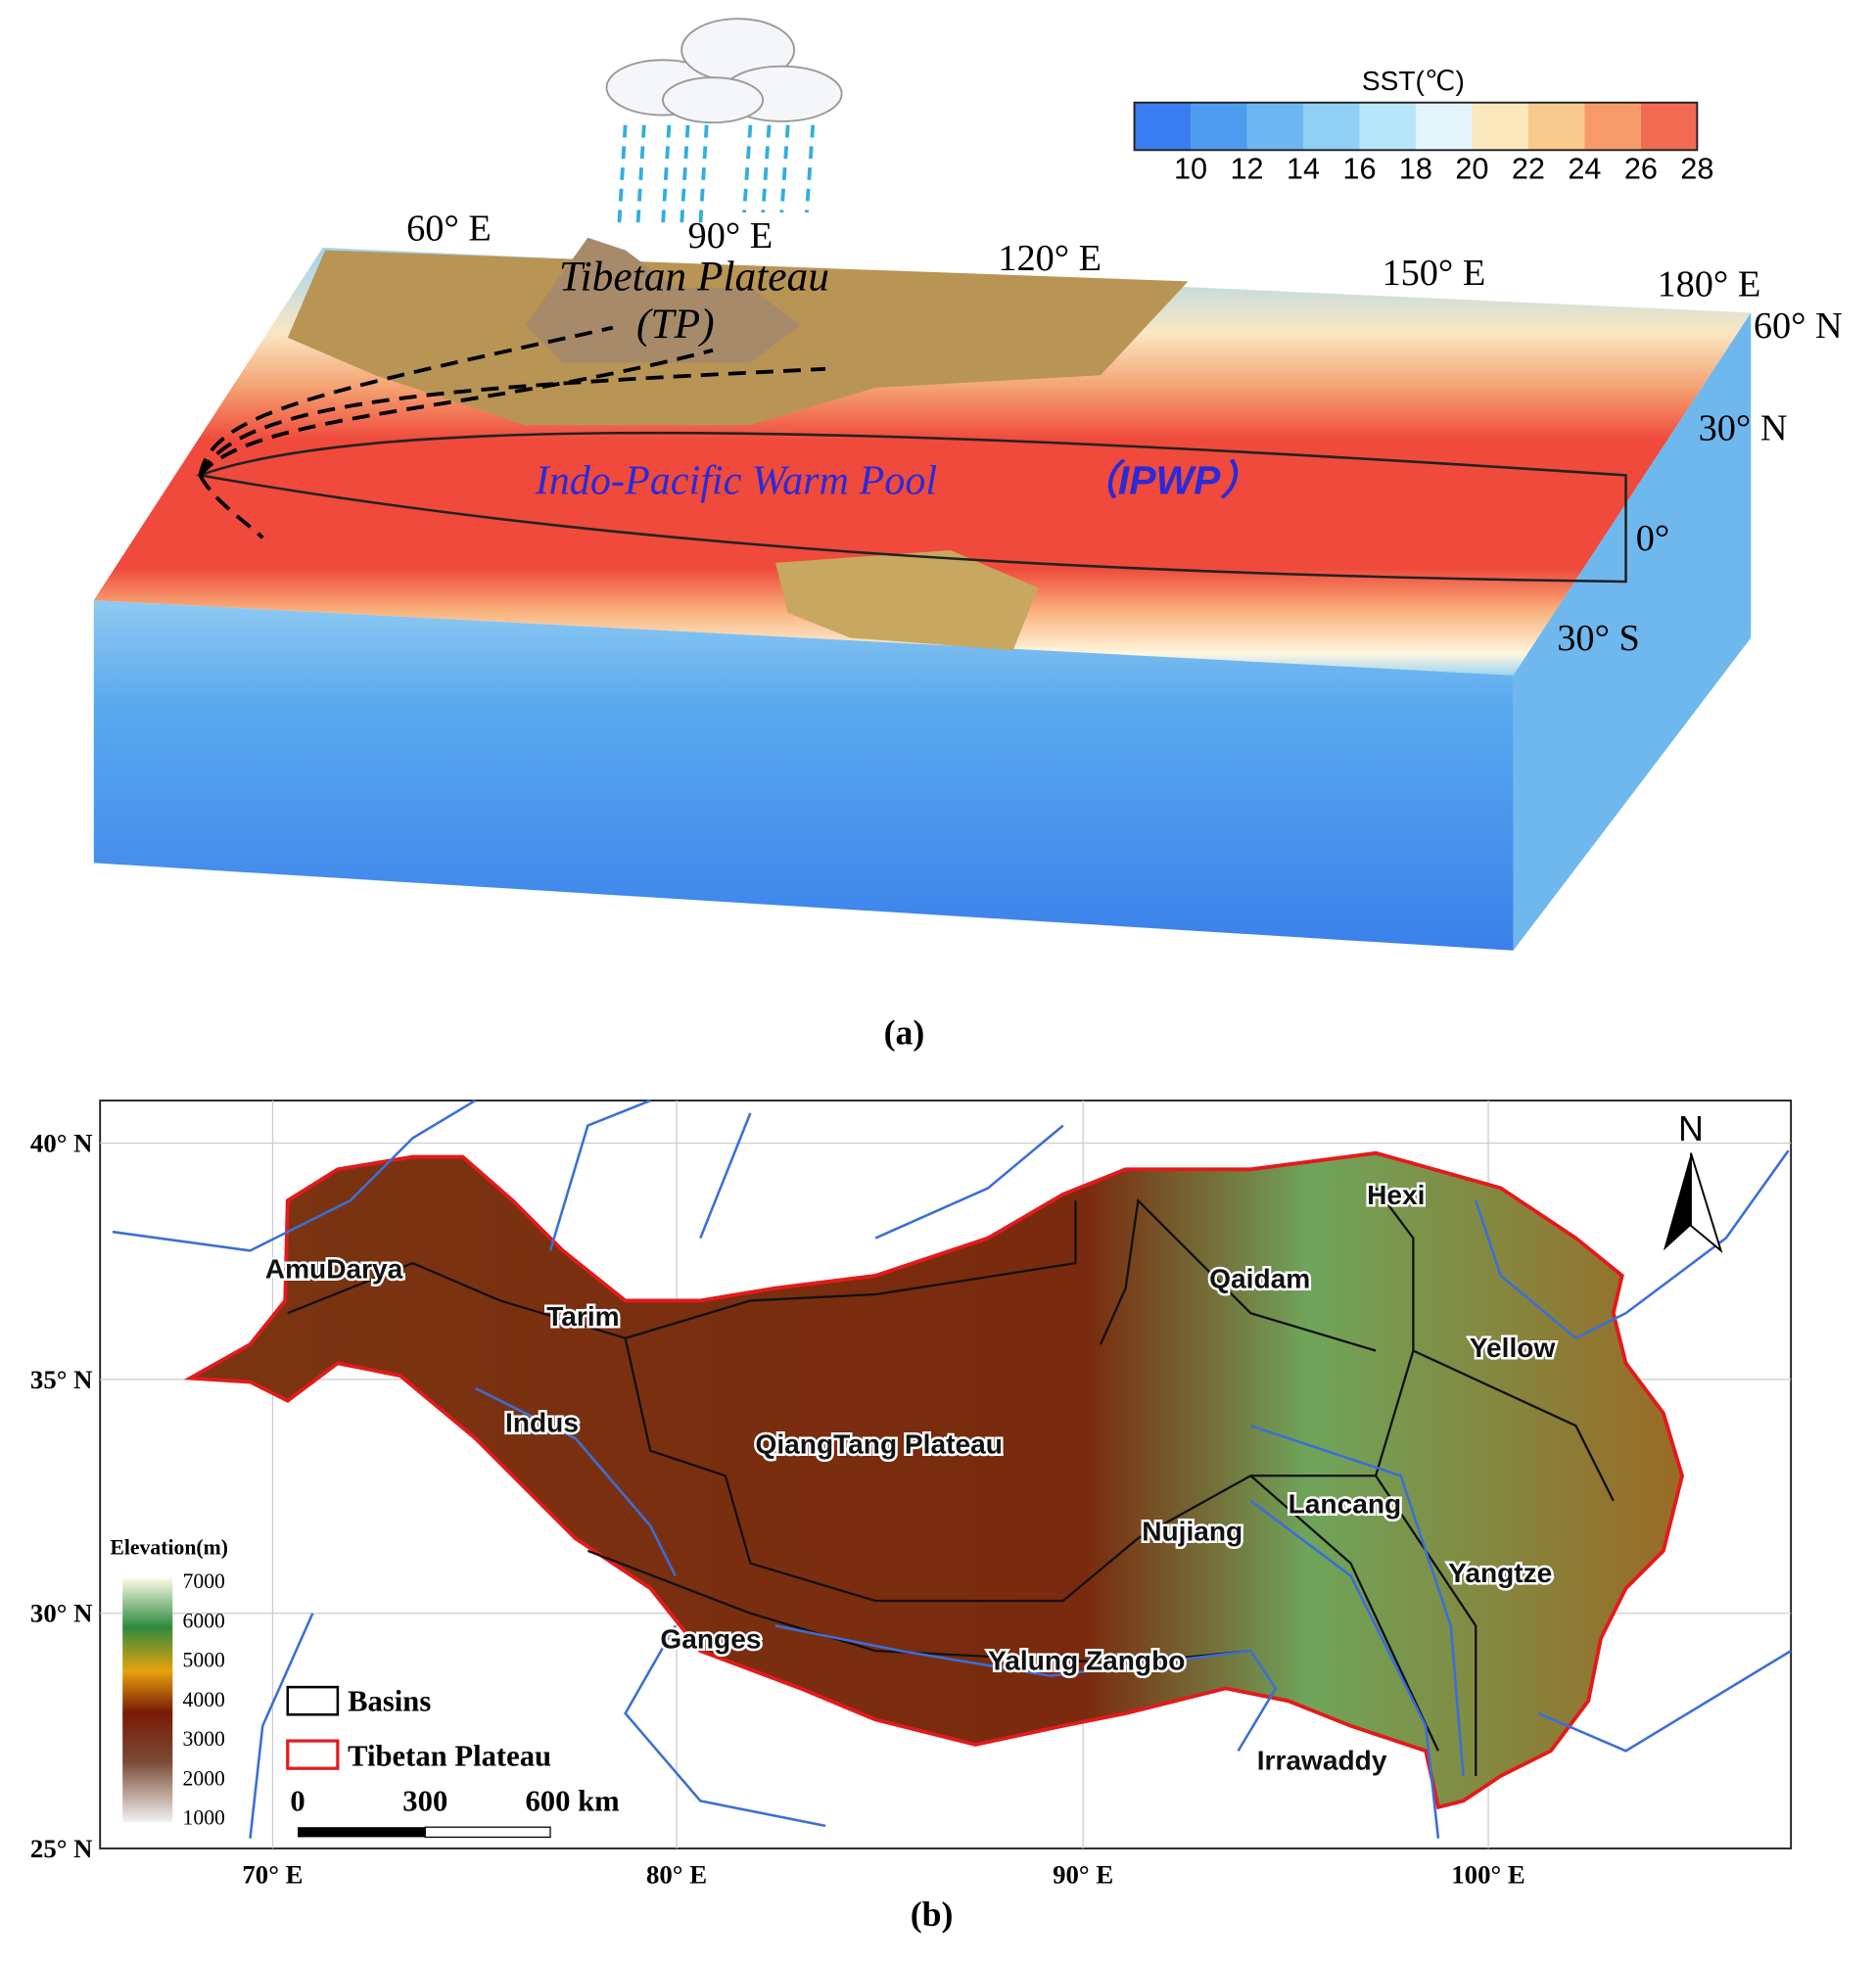 The width and height of the screenshot is (1876, 1966). I want to click on elevation-tick: 7000, so click(203, 1581).